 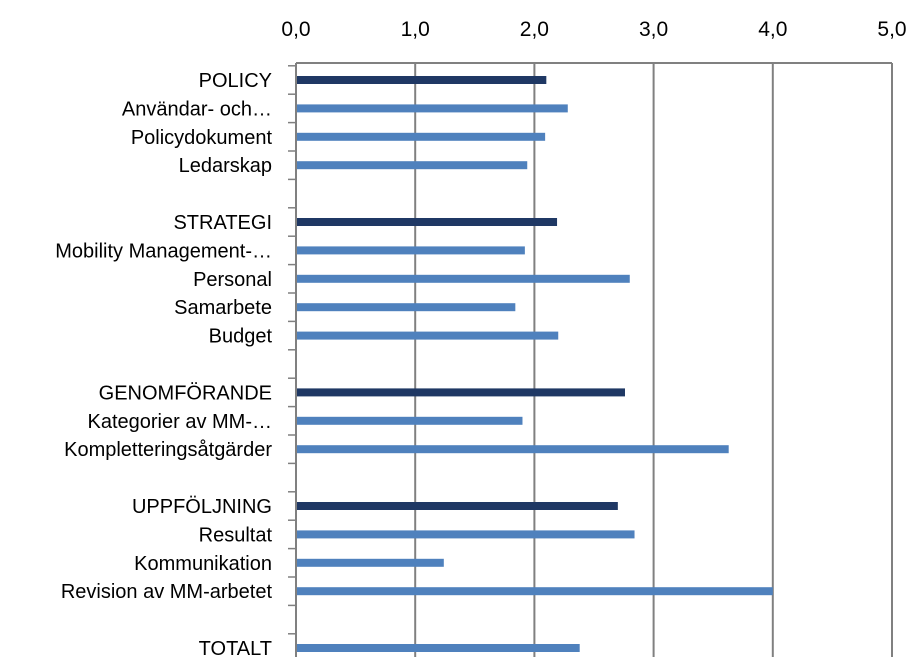 What do you see at coordinates (415, 29) in the screenshot?
I see `x-tick-label: 1,0` at bounding box center [415, 29].